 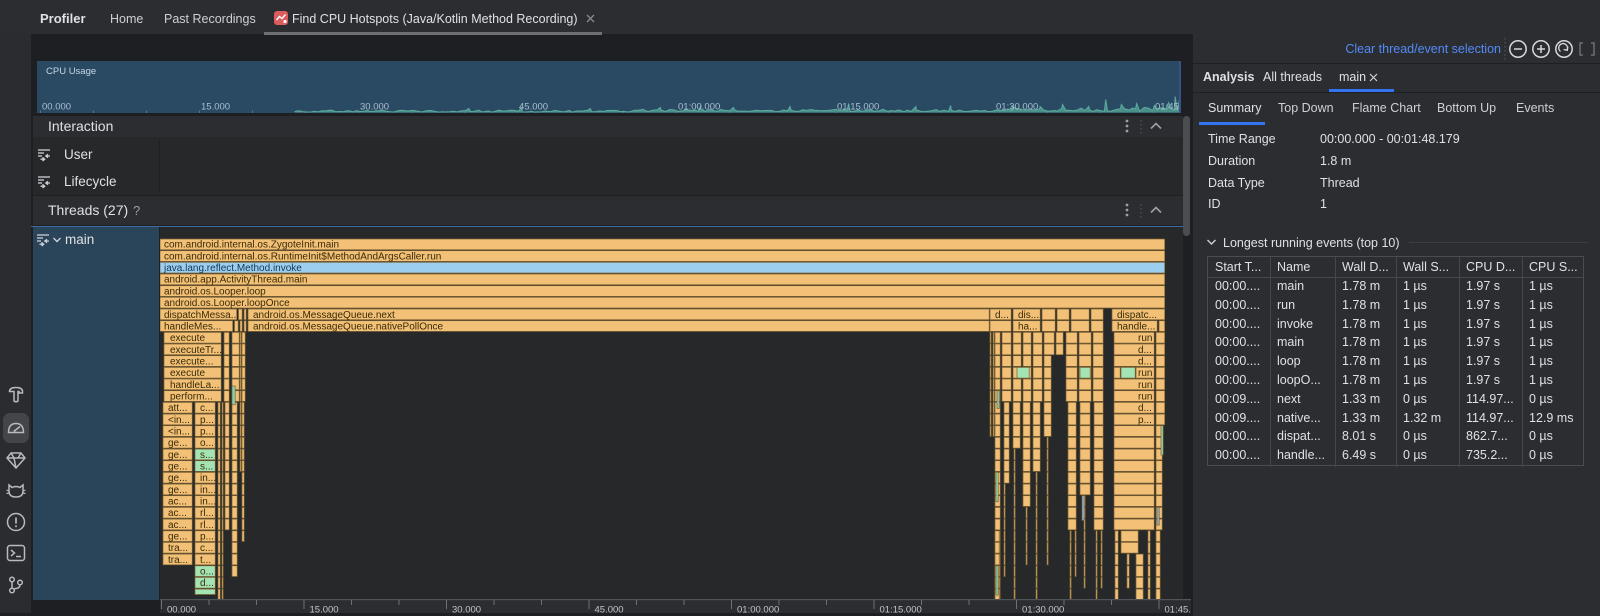 I want to click on svg-text: android.os.MessageQueue.next, so click(x=324, y=315).